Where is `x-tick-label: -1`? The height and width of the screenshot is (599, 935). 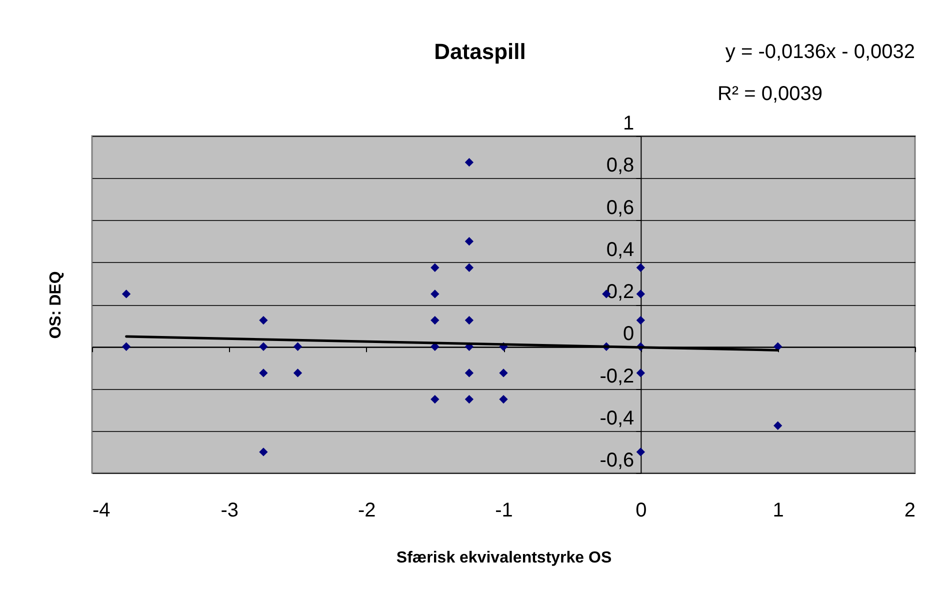 x-tick-label: -1 is located at coordinates (504, 511).